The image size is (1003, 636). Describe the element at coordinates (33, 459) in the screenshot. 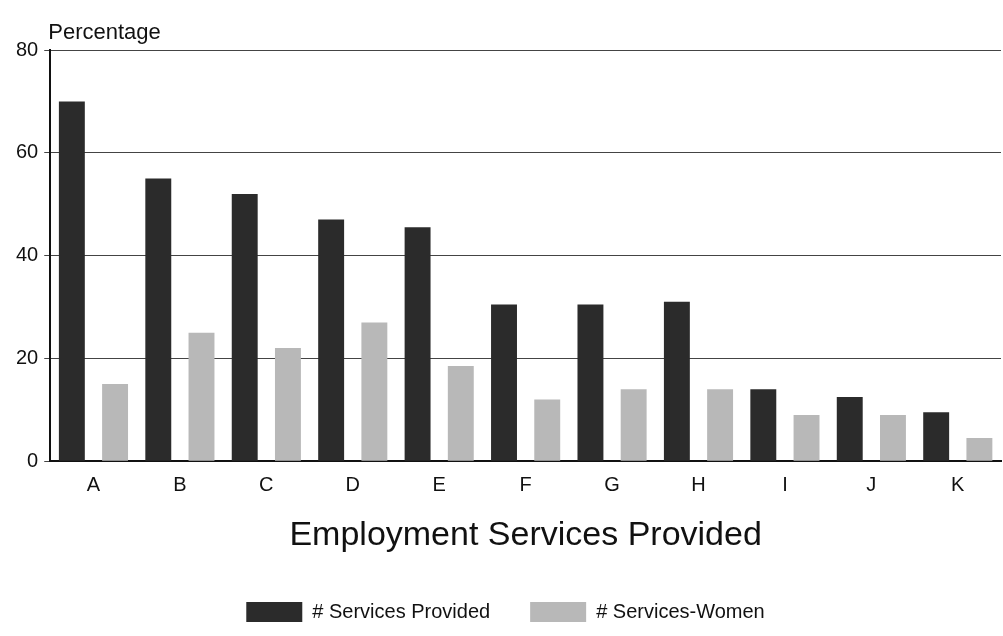

I see `y-tick-label: 0` at that location.